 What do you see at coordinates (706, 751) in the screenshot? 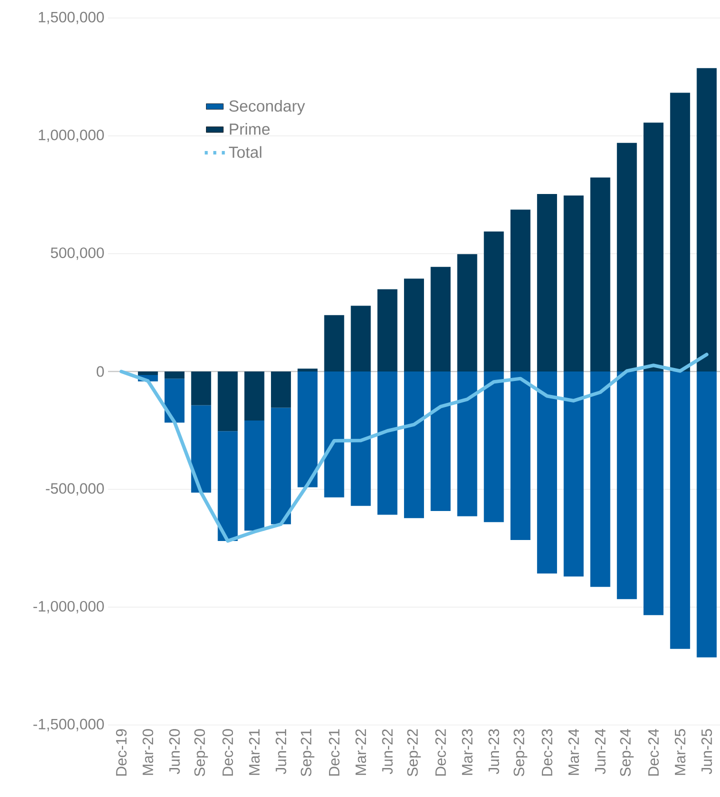
I see `x-tick-label: Jun-25` at bounding box center [706, 751].